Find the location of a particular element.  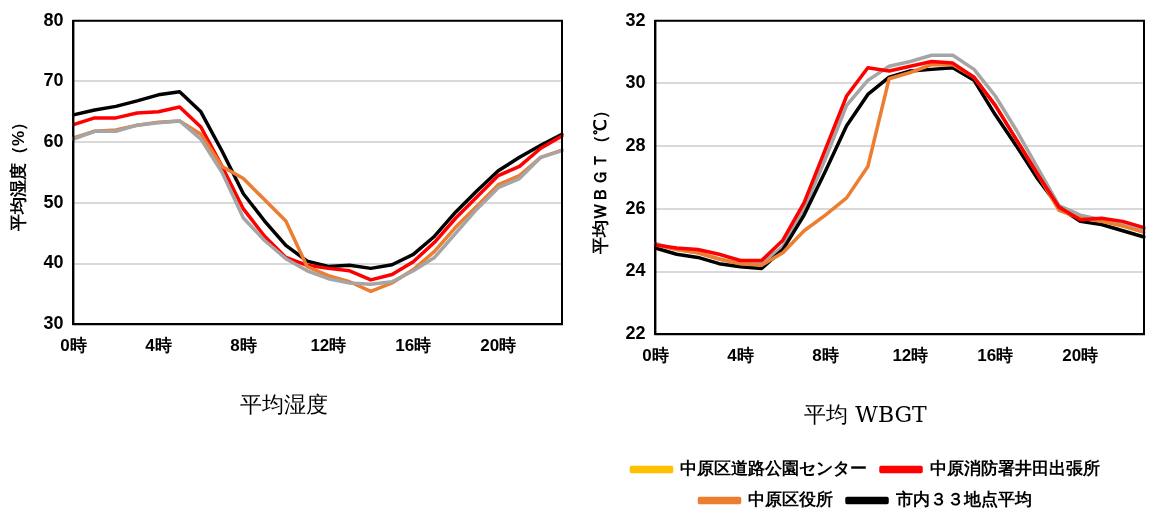

y-tick-label: 28 is located at coordinates (635, 145).